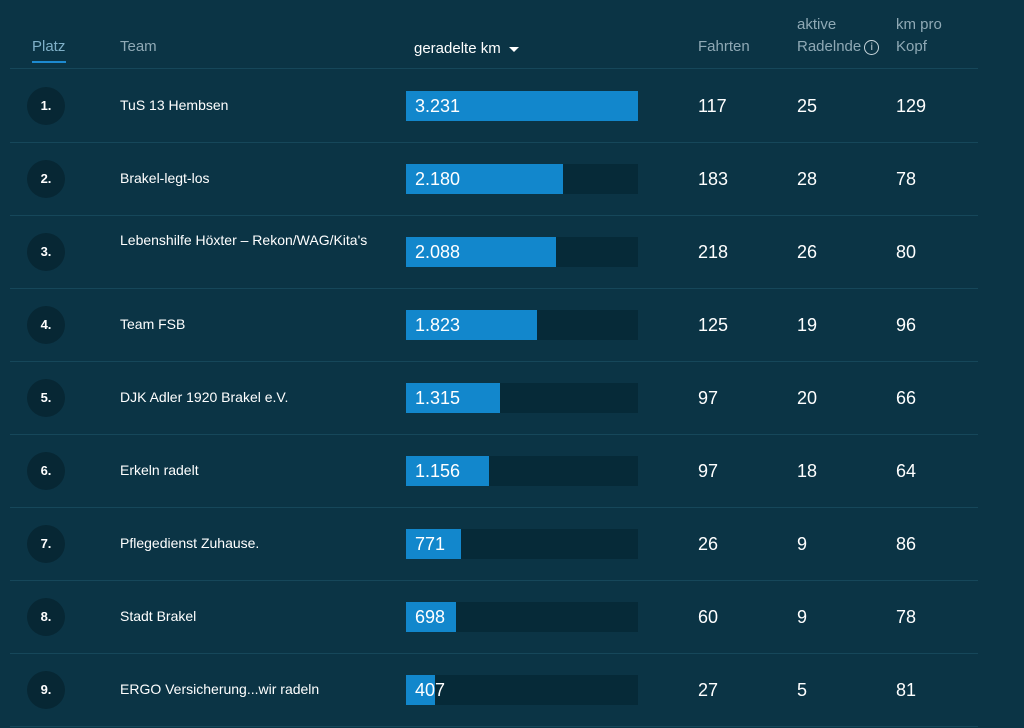 The height and width of the screenshot is (728, 1024). What do you see at coordinates (522, 471) in the screenshot?
I see `km-bar-track: 1.156` at bounding box center [522, 471].